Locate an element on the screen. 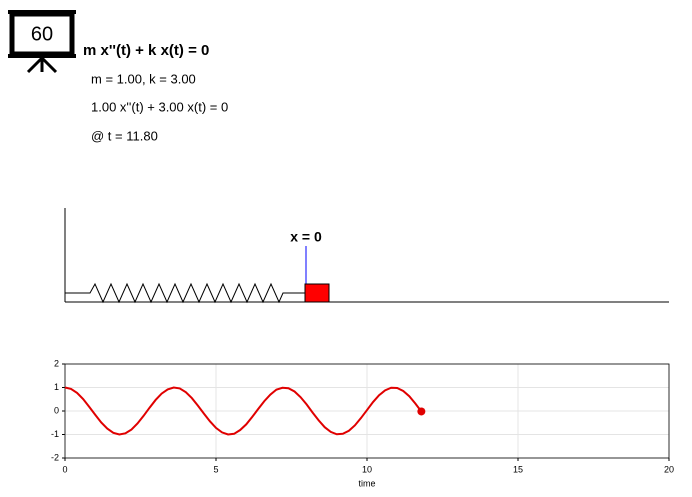 Image resolution: width=692 pixels, height=497 pixels. y-tick-label: -1 is located at coordinates (55, 434).